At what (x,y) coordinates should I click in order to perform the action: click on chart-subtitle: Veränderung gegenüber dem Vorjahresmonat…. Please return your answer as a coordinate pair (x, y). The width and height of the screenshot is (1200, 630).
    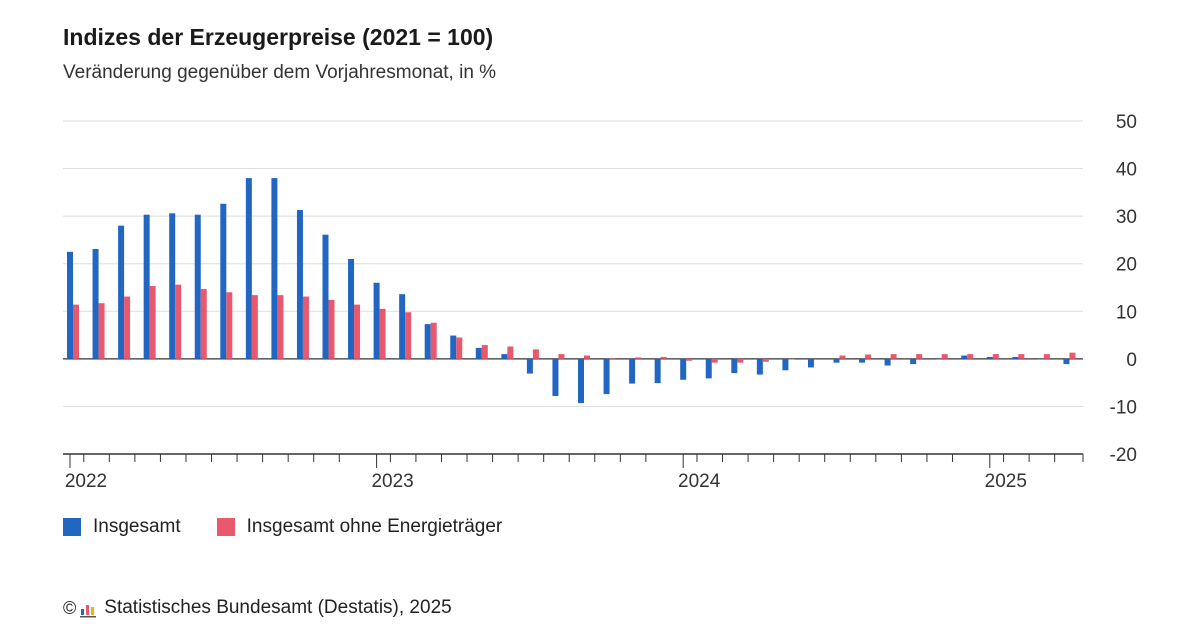
    Looking at the image, I should click on (280, 72).